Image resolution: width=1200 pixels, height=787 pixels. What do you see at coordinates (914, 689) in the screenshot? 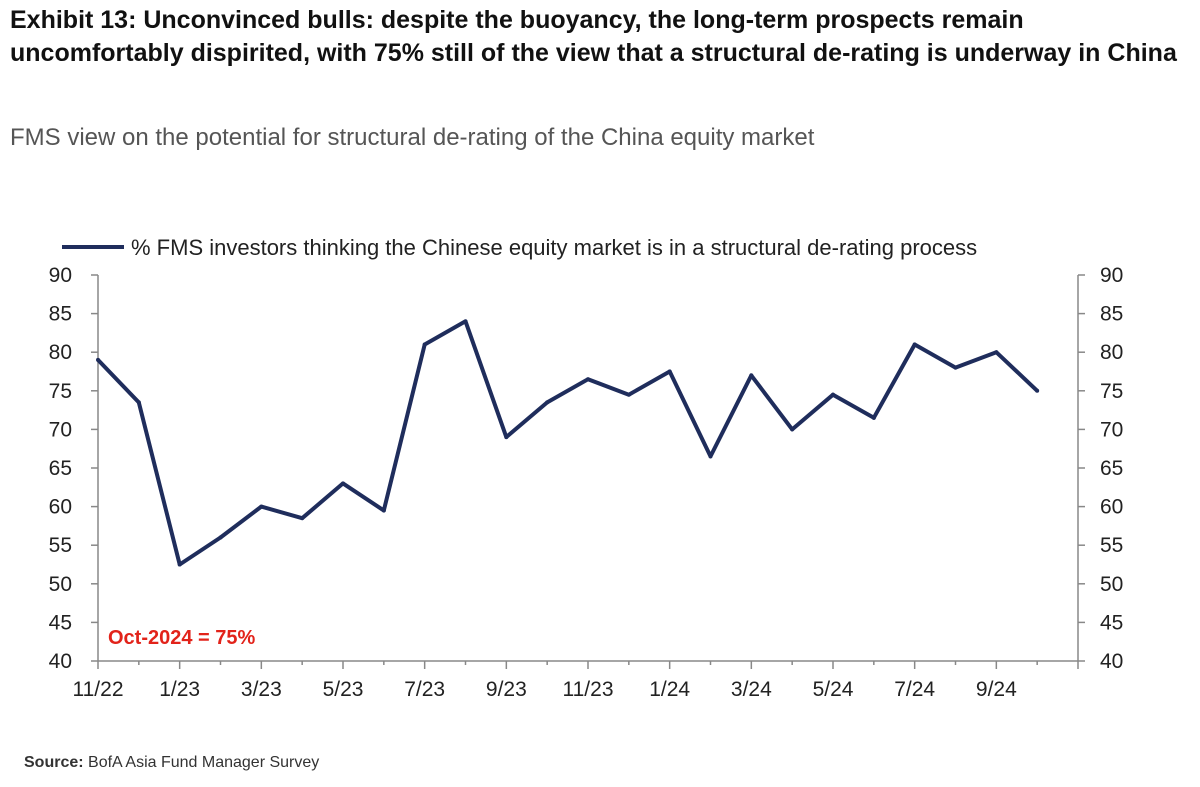
I see `x-tick-label: 7/24` at bounding box center [914, 689].